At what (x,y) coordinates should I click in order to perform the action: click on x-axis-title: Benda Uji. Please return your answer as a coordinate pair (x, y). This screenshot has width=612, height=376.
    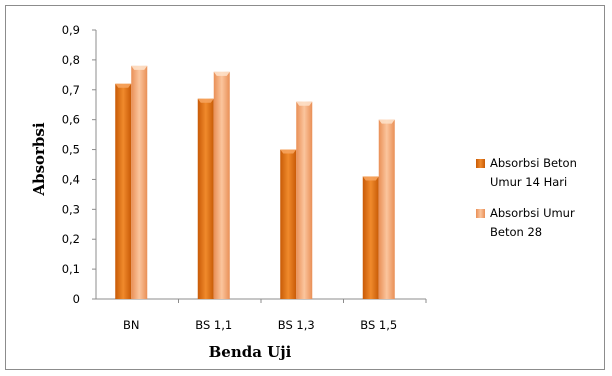
    Looking at the image, I should click on (250, 352).